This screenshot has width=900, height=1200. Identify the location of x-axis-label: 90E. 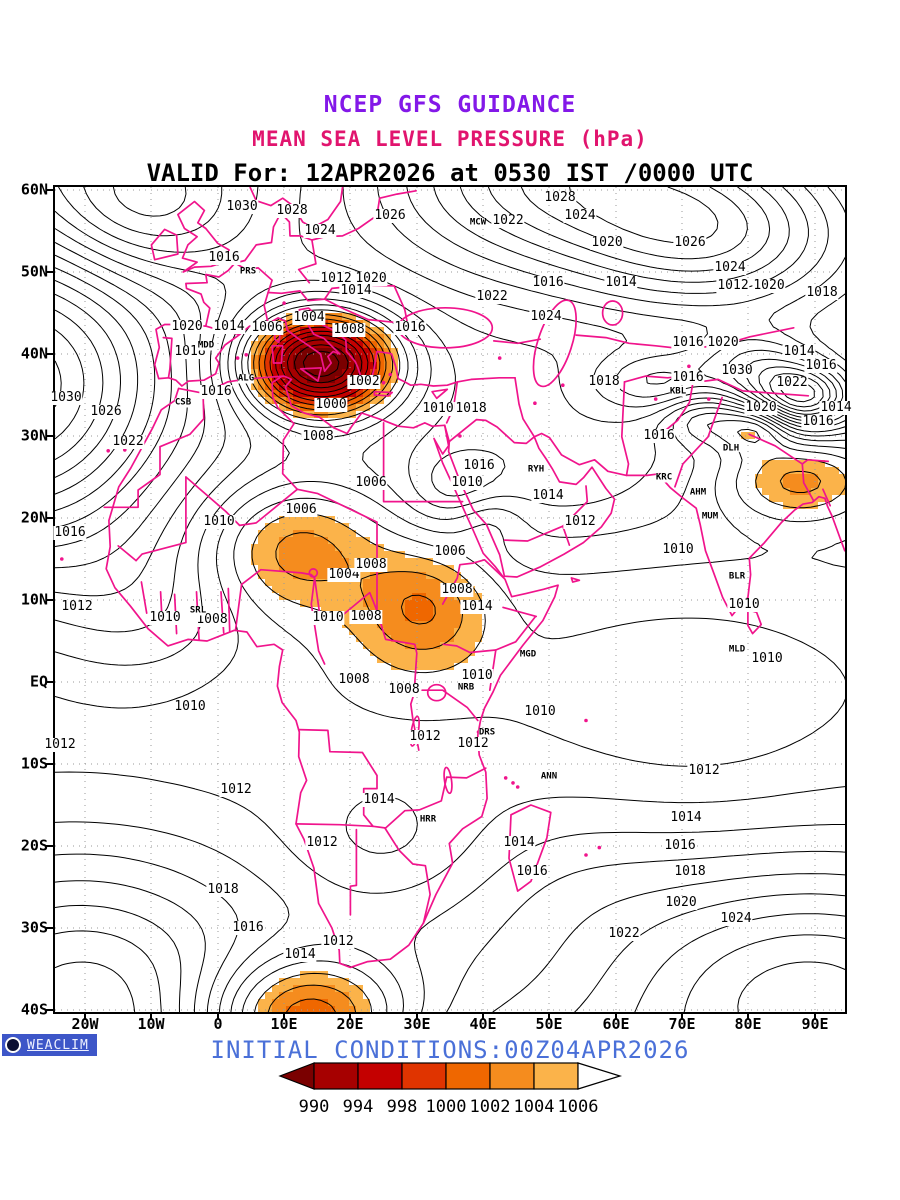
(815, 1024).